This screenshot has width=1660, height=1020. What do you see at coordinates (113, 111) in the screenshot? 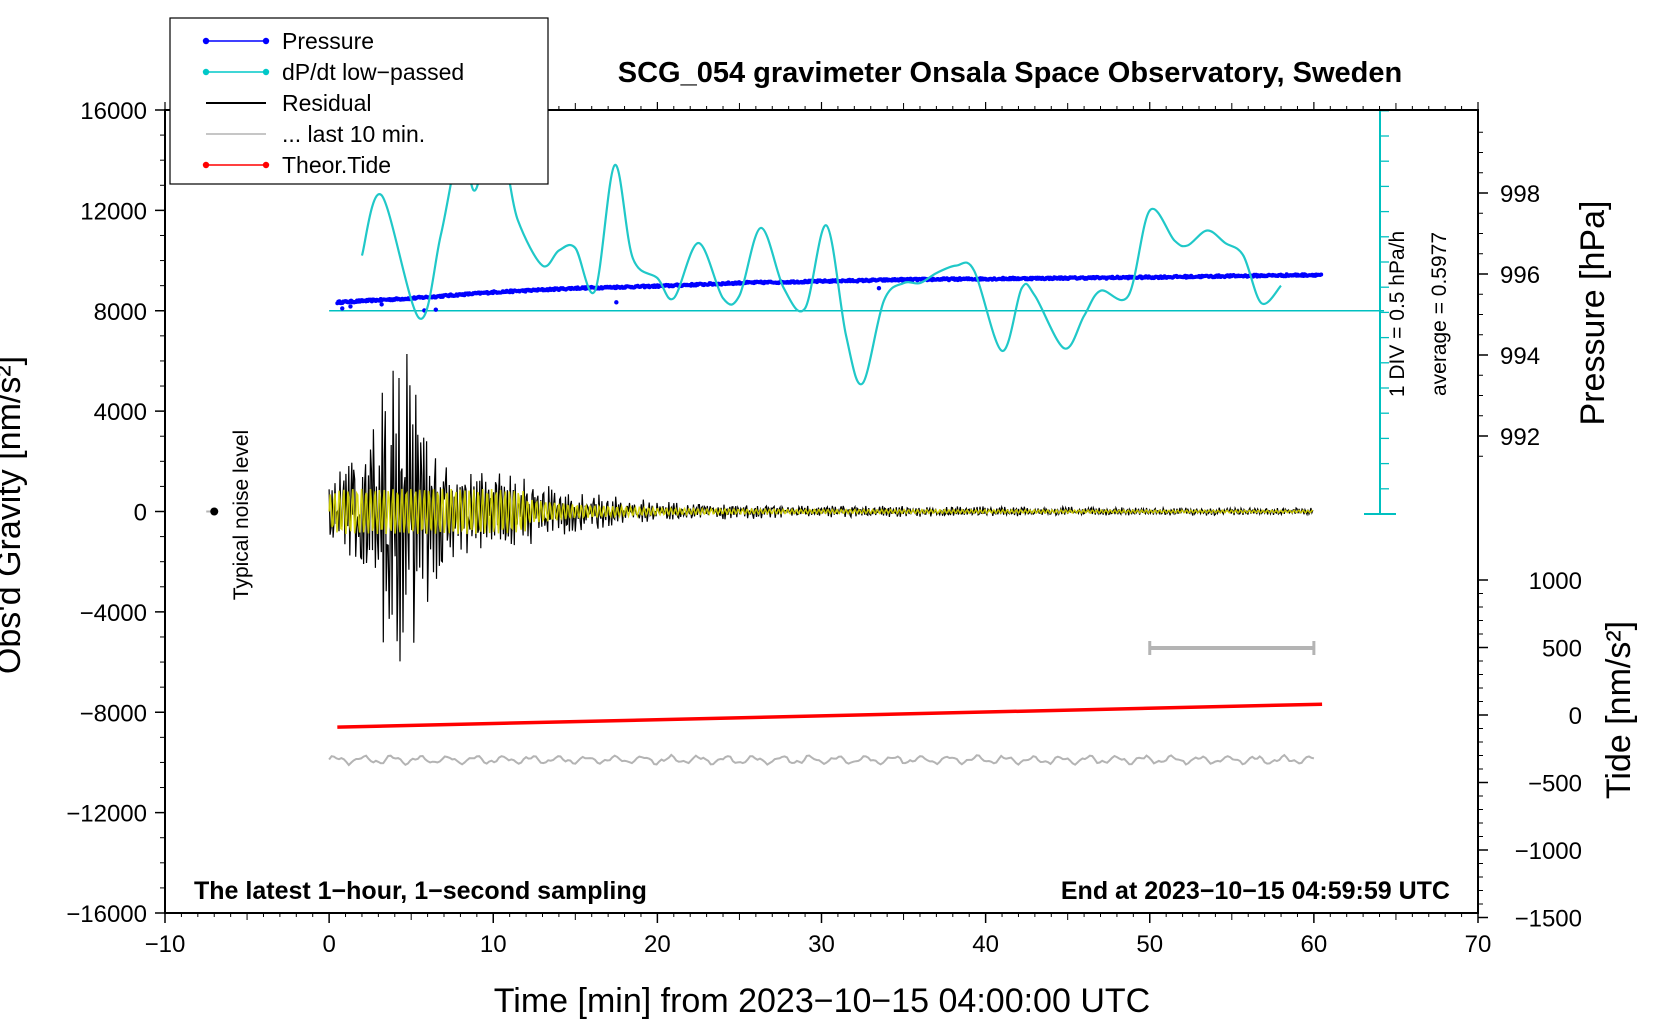
I see `y-tick-label: 16000` at bounding box center [113, 111].